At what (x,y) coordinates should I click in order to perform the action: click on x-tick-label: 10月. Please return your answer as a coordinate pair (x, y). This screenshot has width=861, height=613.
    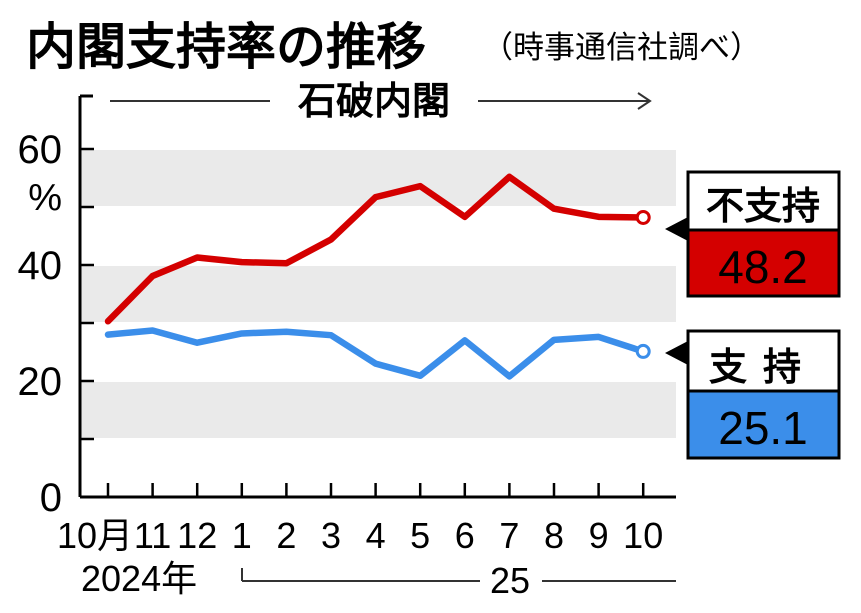
    Looking at the image, I should click on (95, 535).